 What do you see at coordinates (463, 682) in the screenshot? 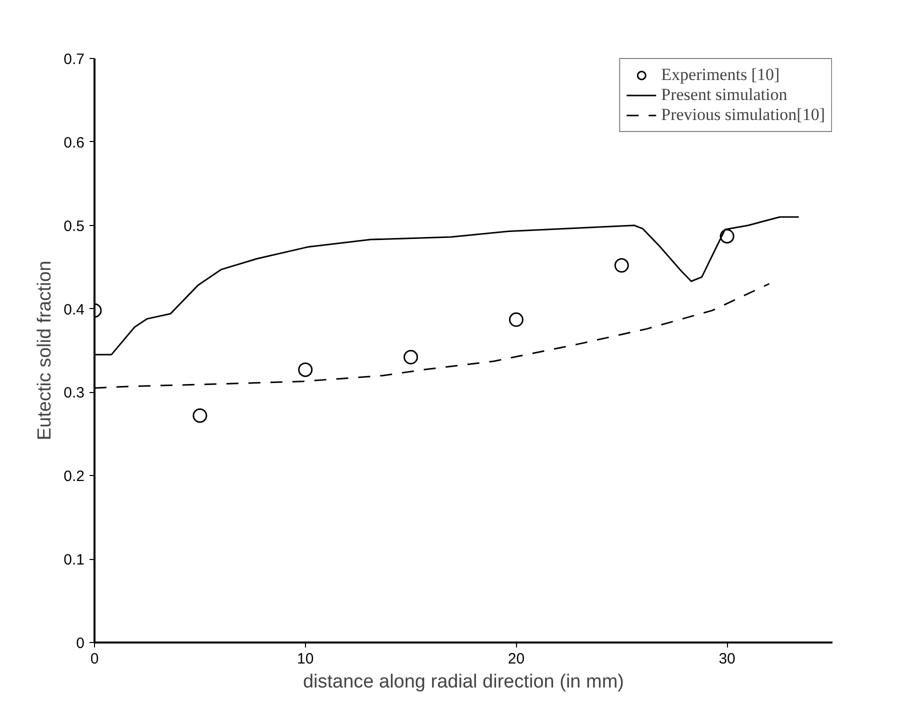
I see `x-axis-title: distance along radial direction (in mm)` at bounding box center [463, 682].